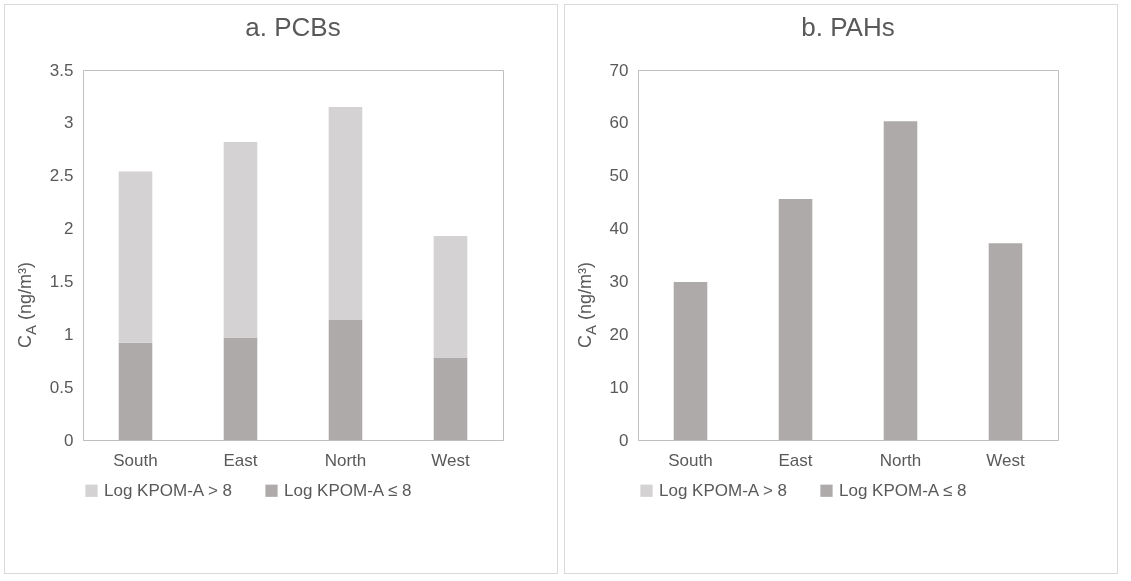 This screenshot has height=581, width=1131. Describe the element at coordinates (69, 229) in the screenshot. I see `y-tick-label: 2` at that location.